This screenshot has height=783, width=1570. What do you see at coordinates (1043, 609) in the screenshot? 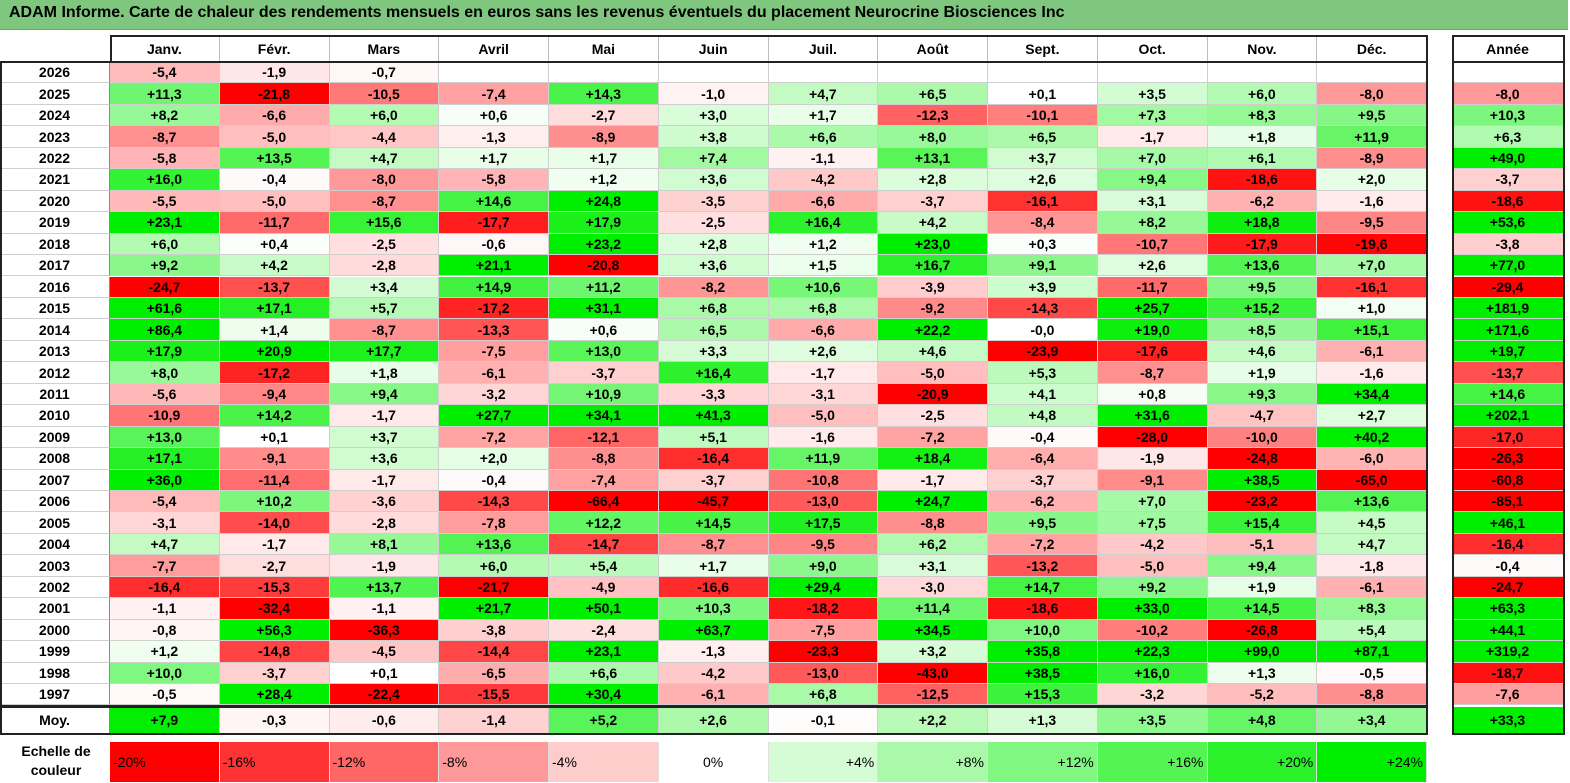
I see `heatmap-cell: -18,6` at bounding box center [1043, 609].